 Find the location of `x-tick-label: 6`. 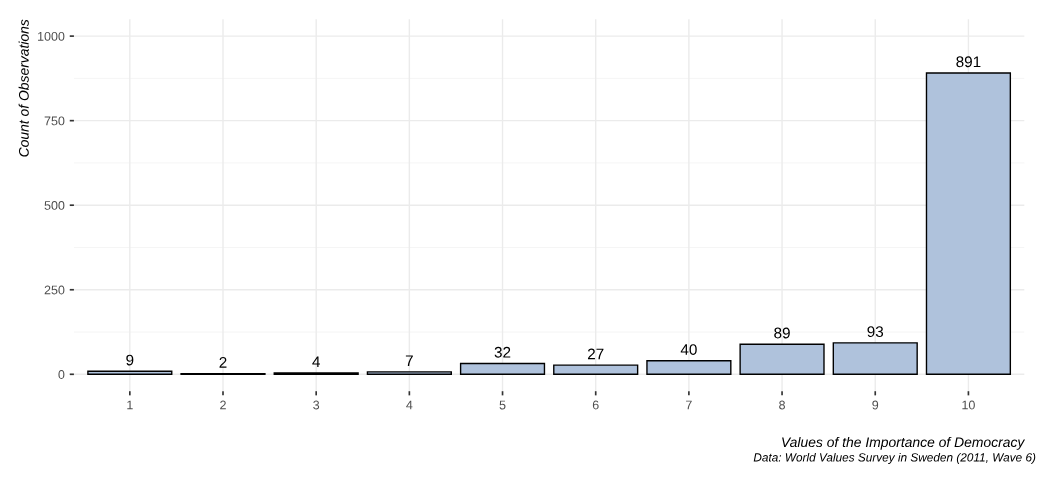

x-tick-label: 6 is located at coordinates (595, 405).